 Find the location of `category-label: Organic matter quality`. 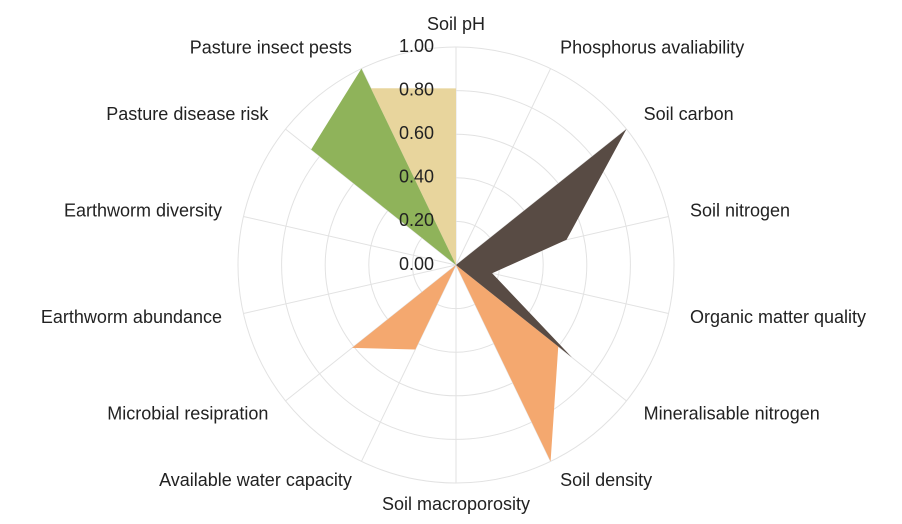

category-label: Organic matter quality is located at coordinates (778, 317).